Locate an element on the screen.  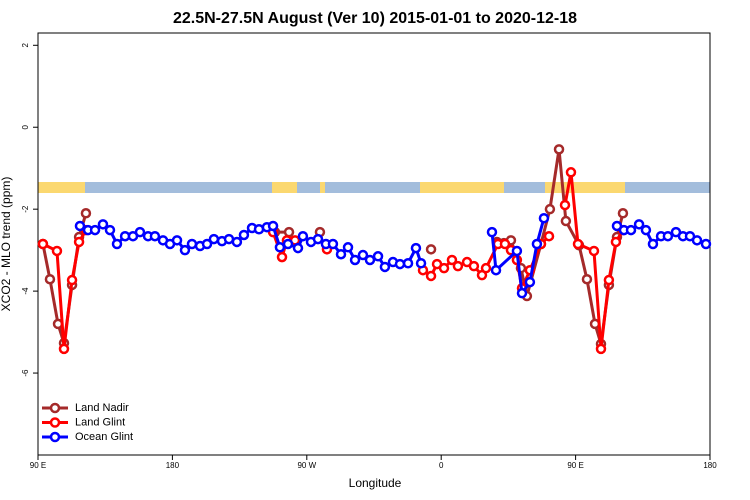
y-tick-label: -6 is located at coordinates (25, 373).